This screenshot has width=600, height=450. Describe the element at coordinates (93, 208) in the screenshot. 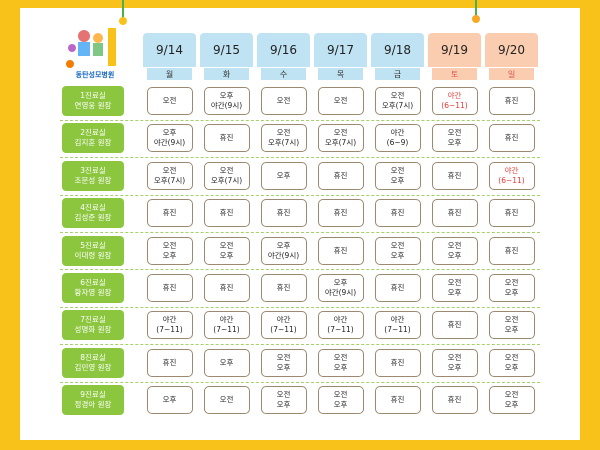

I see `room: 4진료실` at that location.